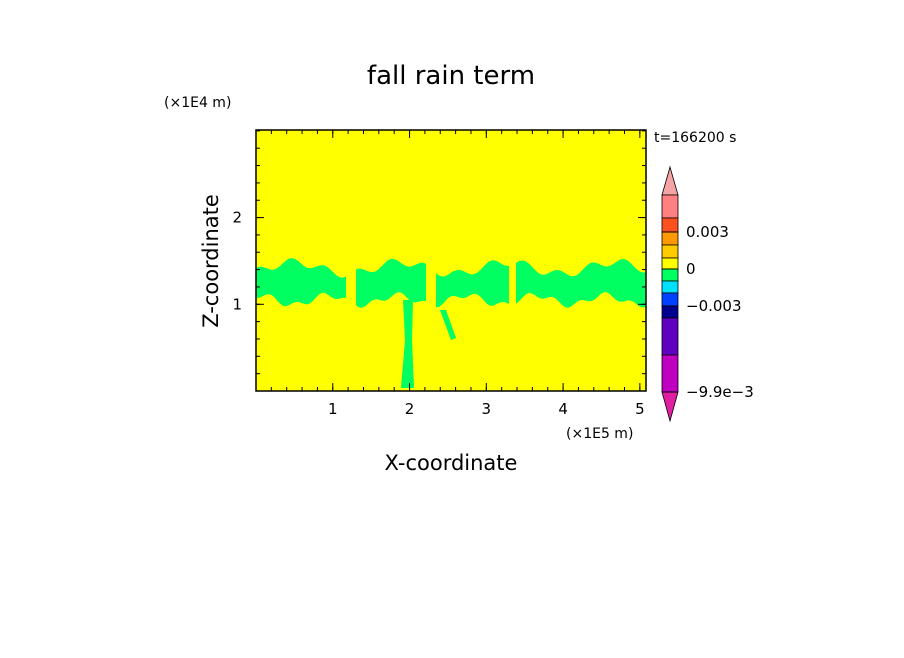  Describe the element at coordinates (451, 463) in the screenshot. I see `x-axis-title: X-coordinate` at that location.